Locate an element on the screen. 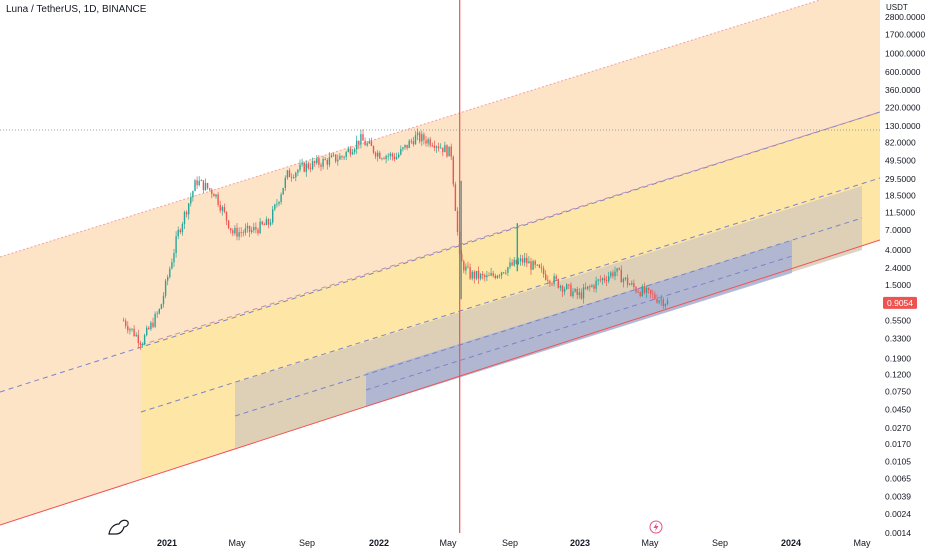 This screenshot has height=550, width=932. y-tick-label: 2800.0000 is located at coordinates (905, 17).